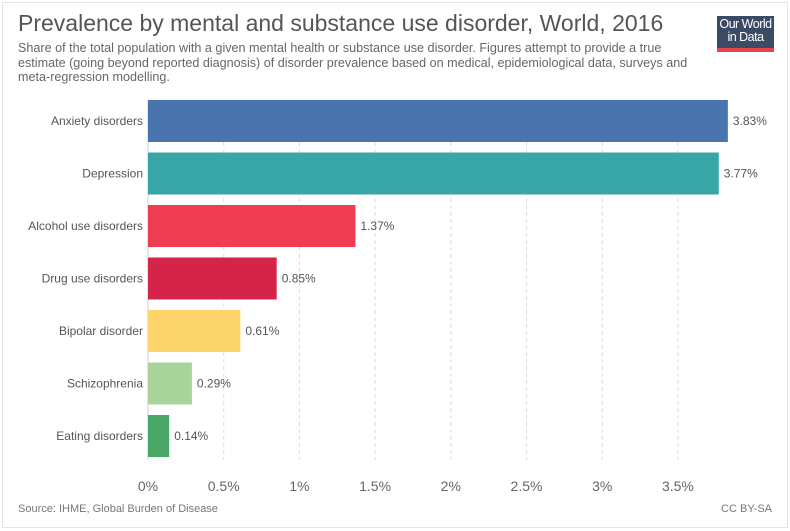 The height and width of the screenshot is (531, 790). I want to click on x-tick-label: 2.5%, so click(527, 486).